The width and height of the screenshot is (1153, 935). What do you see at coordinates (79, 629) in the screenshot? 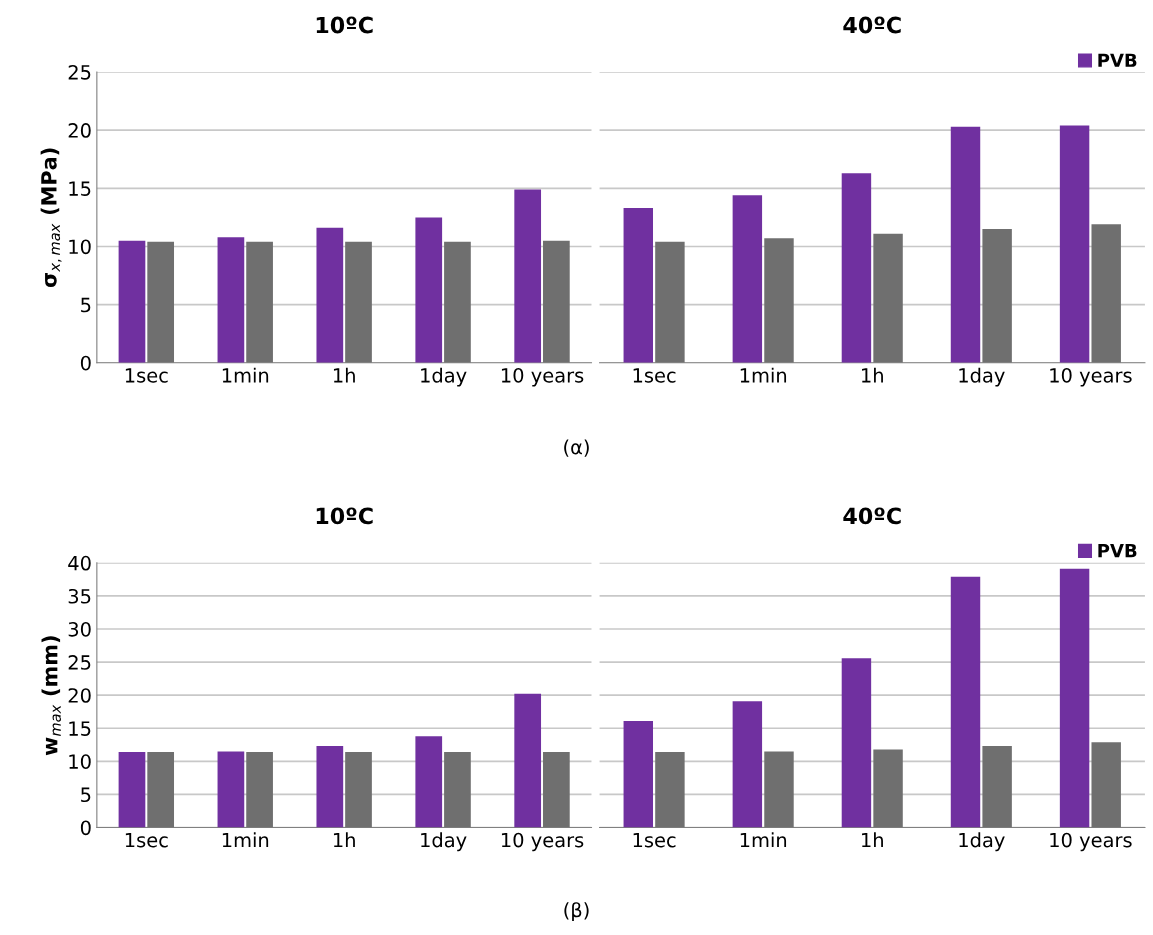
I see `y-tick-label: 30` at bounding box center [79, 629].